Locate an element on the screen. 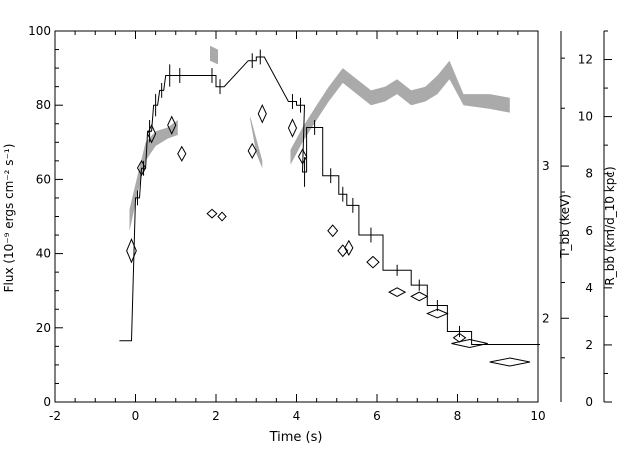 The height and width of the screenshot is (457, 640). radius-tick-label: 6 is located at coordinates (589, 231).